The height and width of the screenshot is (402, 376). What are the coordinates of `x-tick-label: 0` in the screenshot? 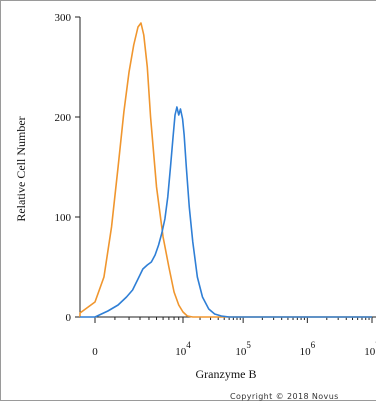 It's located at (95, 352).